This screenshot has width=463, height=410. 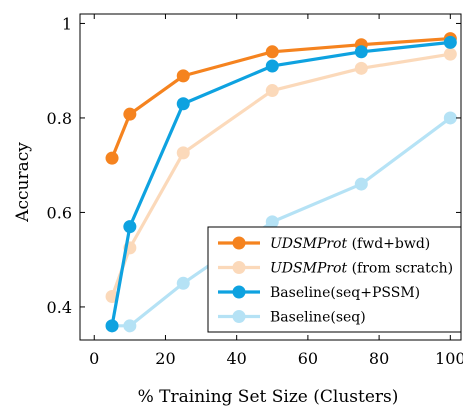 What do you see at coordinates (67, 23) in the screenshot?
I see `y-tick-label: 1` at bounding box center [67, 23].